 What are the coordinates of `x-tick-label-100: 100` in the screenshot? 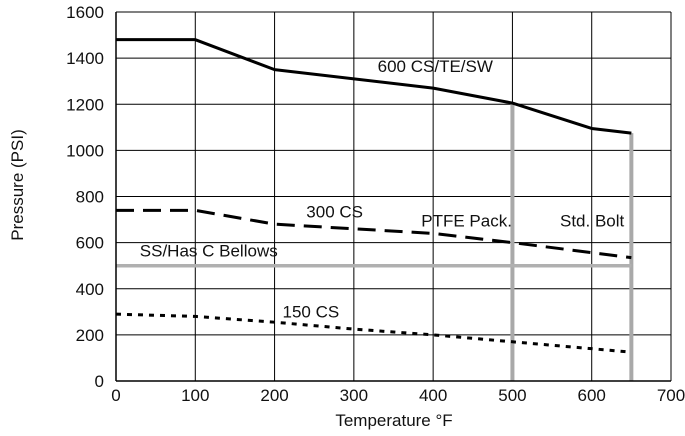 It's located at (195, 395).